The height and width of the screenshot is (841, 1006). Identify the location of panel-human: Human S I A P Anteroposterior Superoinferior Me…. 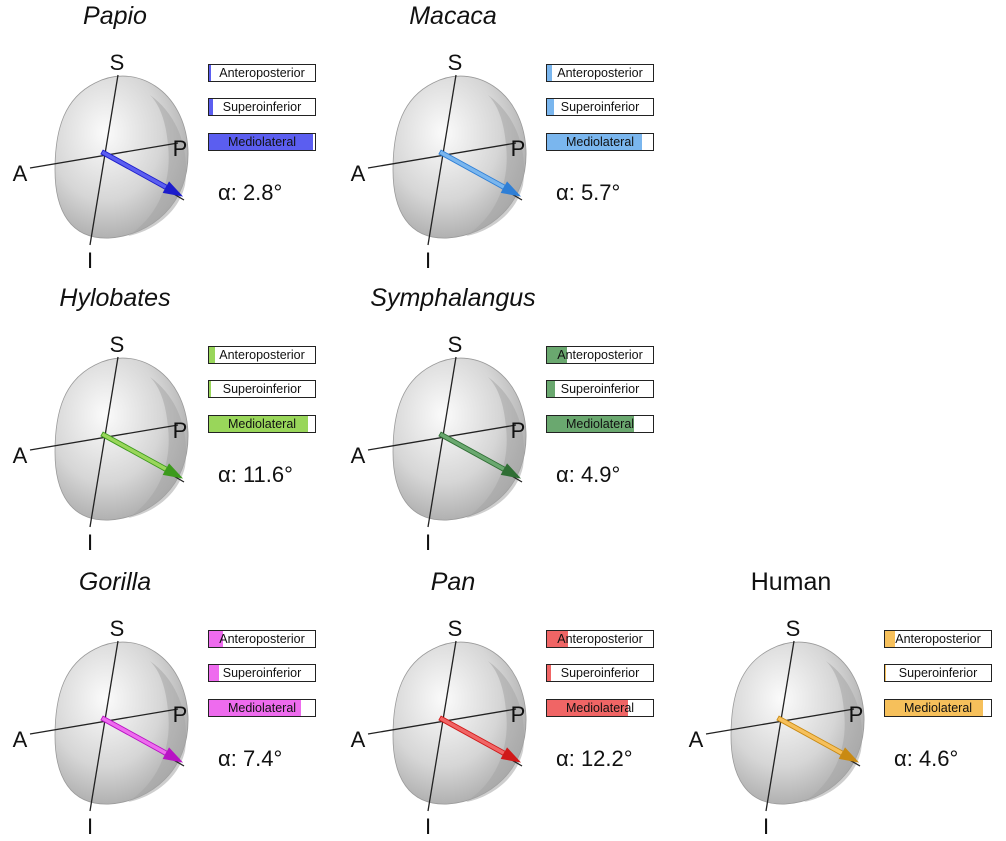
(841, 703).